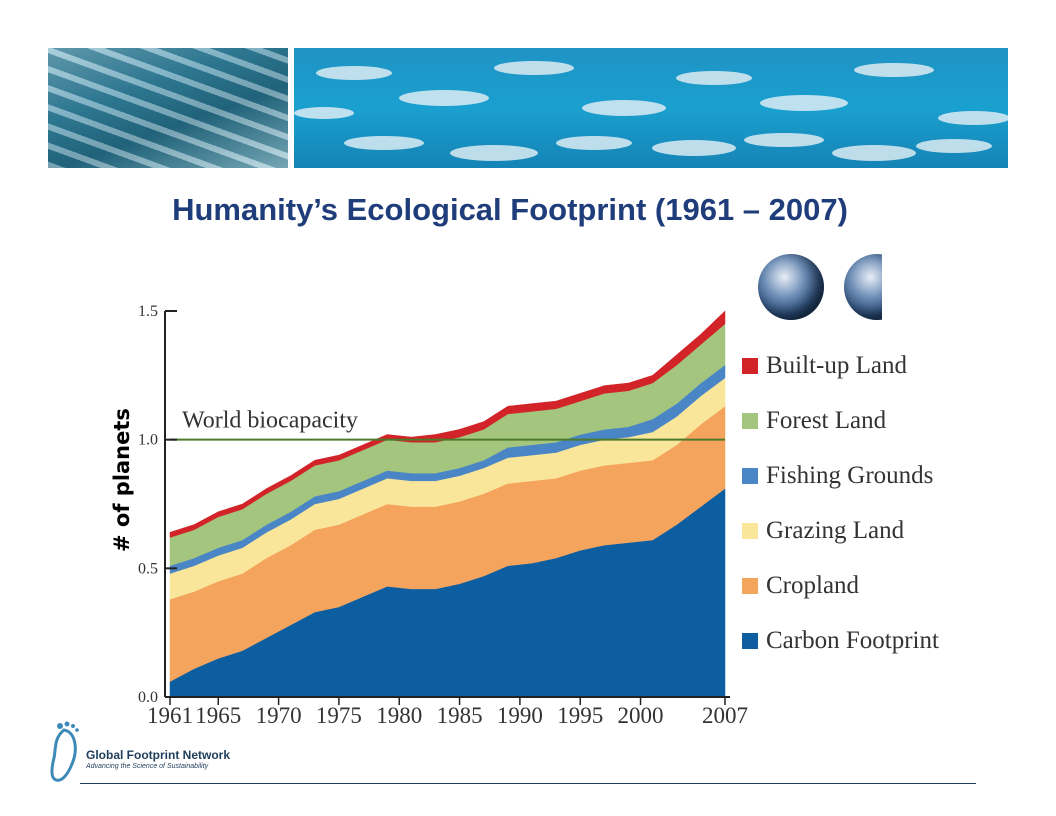 The image size is (1056, 816). Describe the element at coordinates (148, 697) in the screenshot. I see `y-tick-label: 0.0` at that location.